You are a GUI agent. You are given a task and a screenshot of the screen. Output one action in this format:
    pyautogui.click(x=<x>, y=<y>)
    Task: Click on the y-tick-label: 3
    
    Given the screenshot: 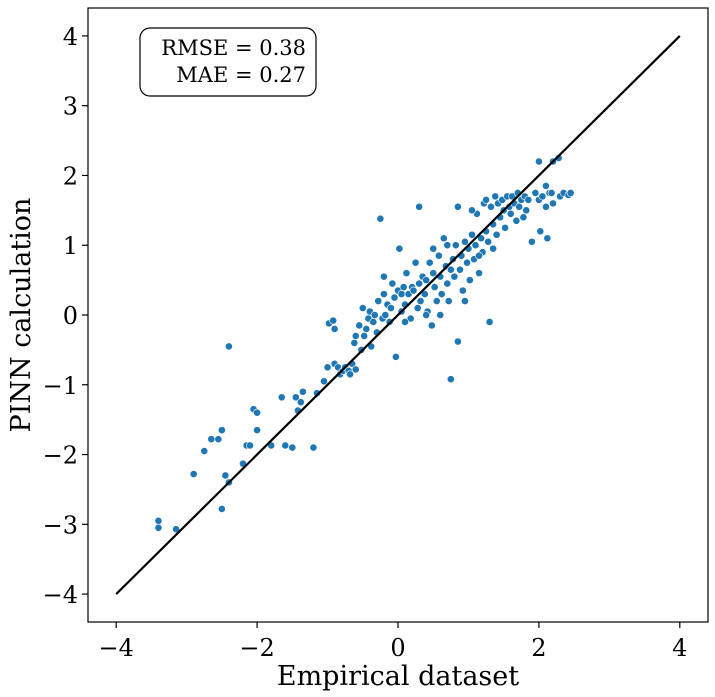 What is the action you would take?
    pyautogui.click(x=70, y=107)
    